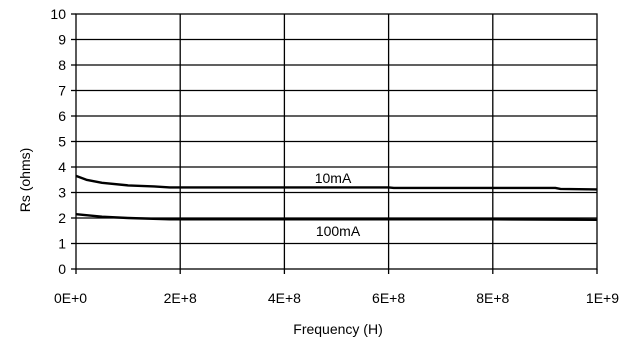  I want to click on x-tick-label: 6E+8, so click(388, 298).